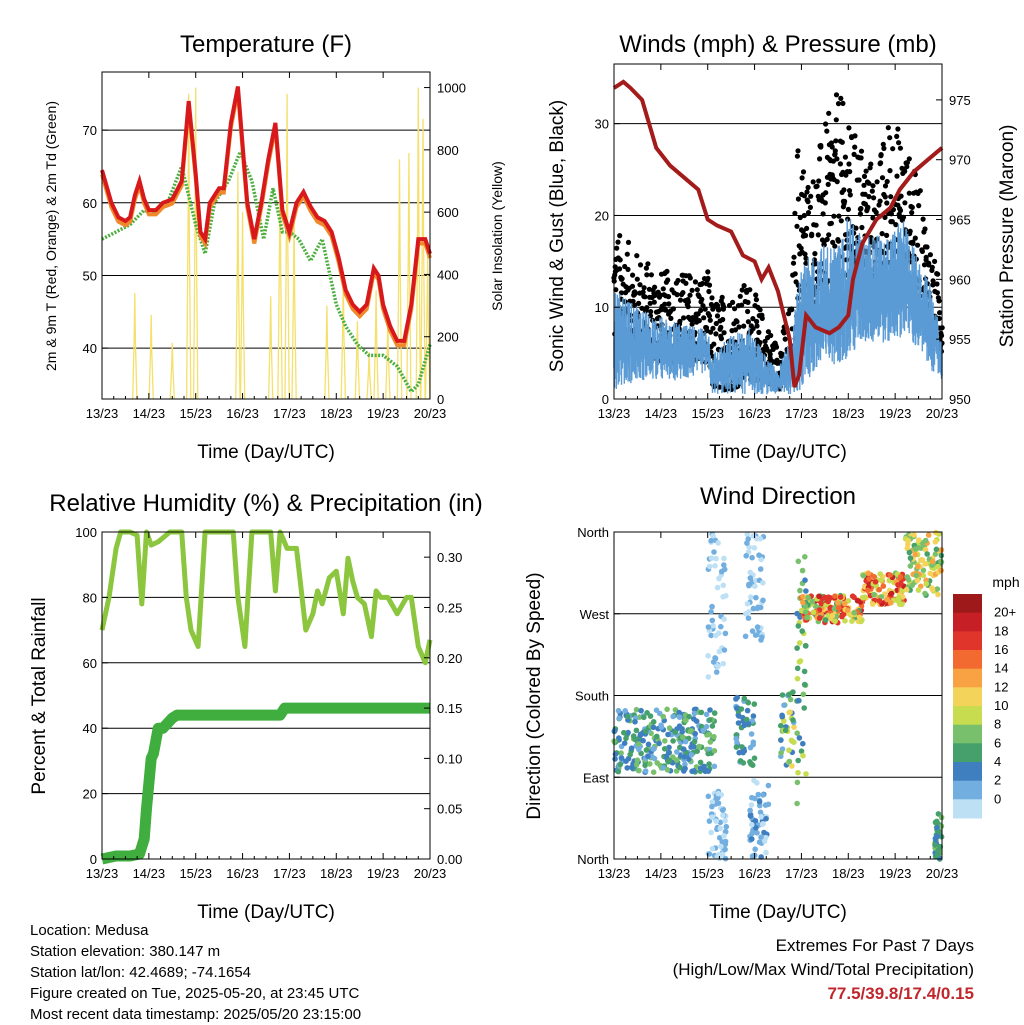  I want to click on temperature-xtick-label: 19/23, so click(383, 413).